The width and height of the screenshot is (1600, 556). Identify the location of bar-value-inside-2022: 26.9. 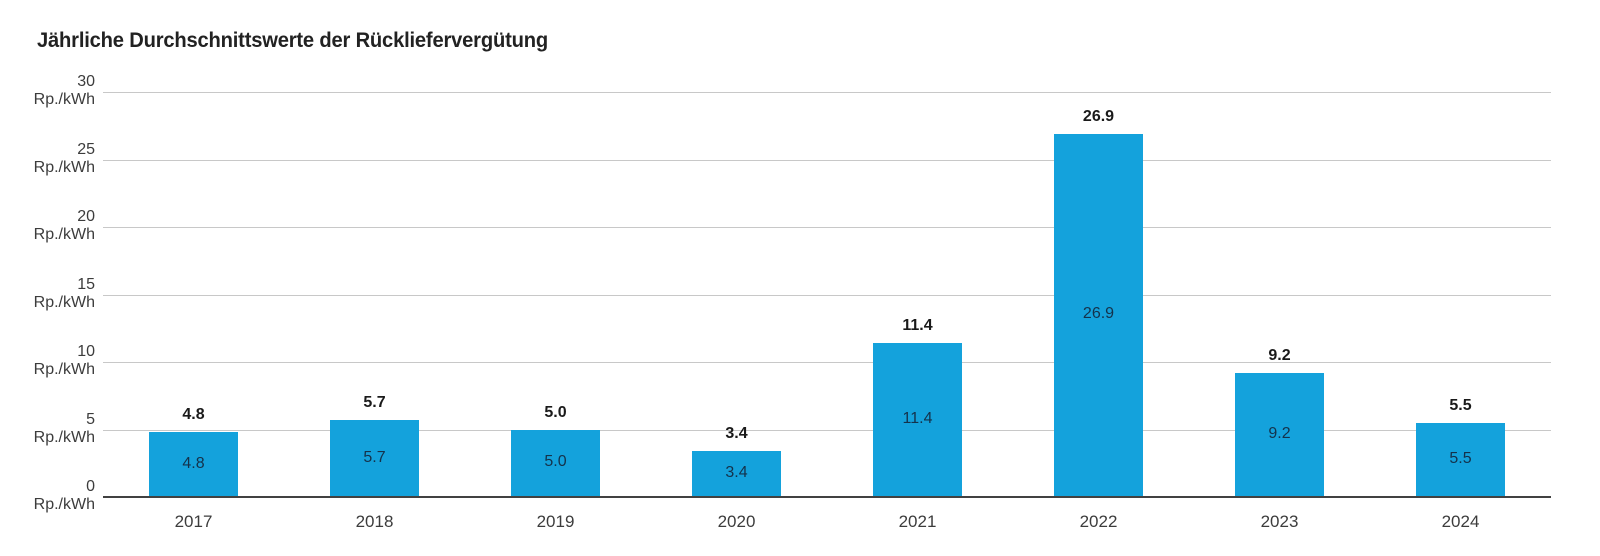
(1098, 314).